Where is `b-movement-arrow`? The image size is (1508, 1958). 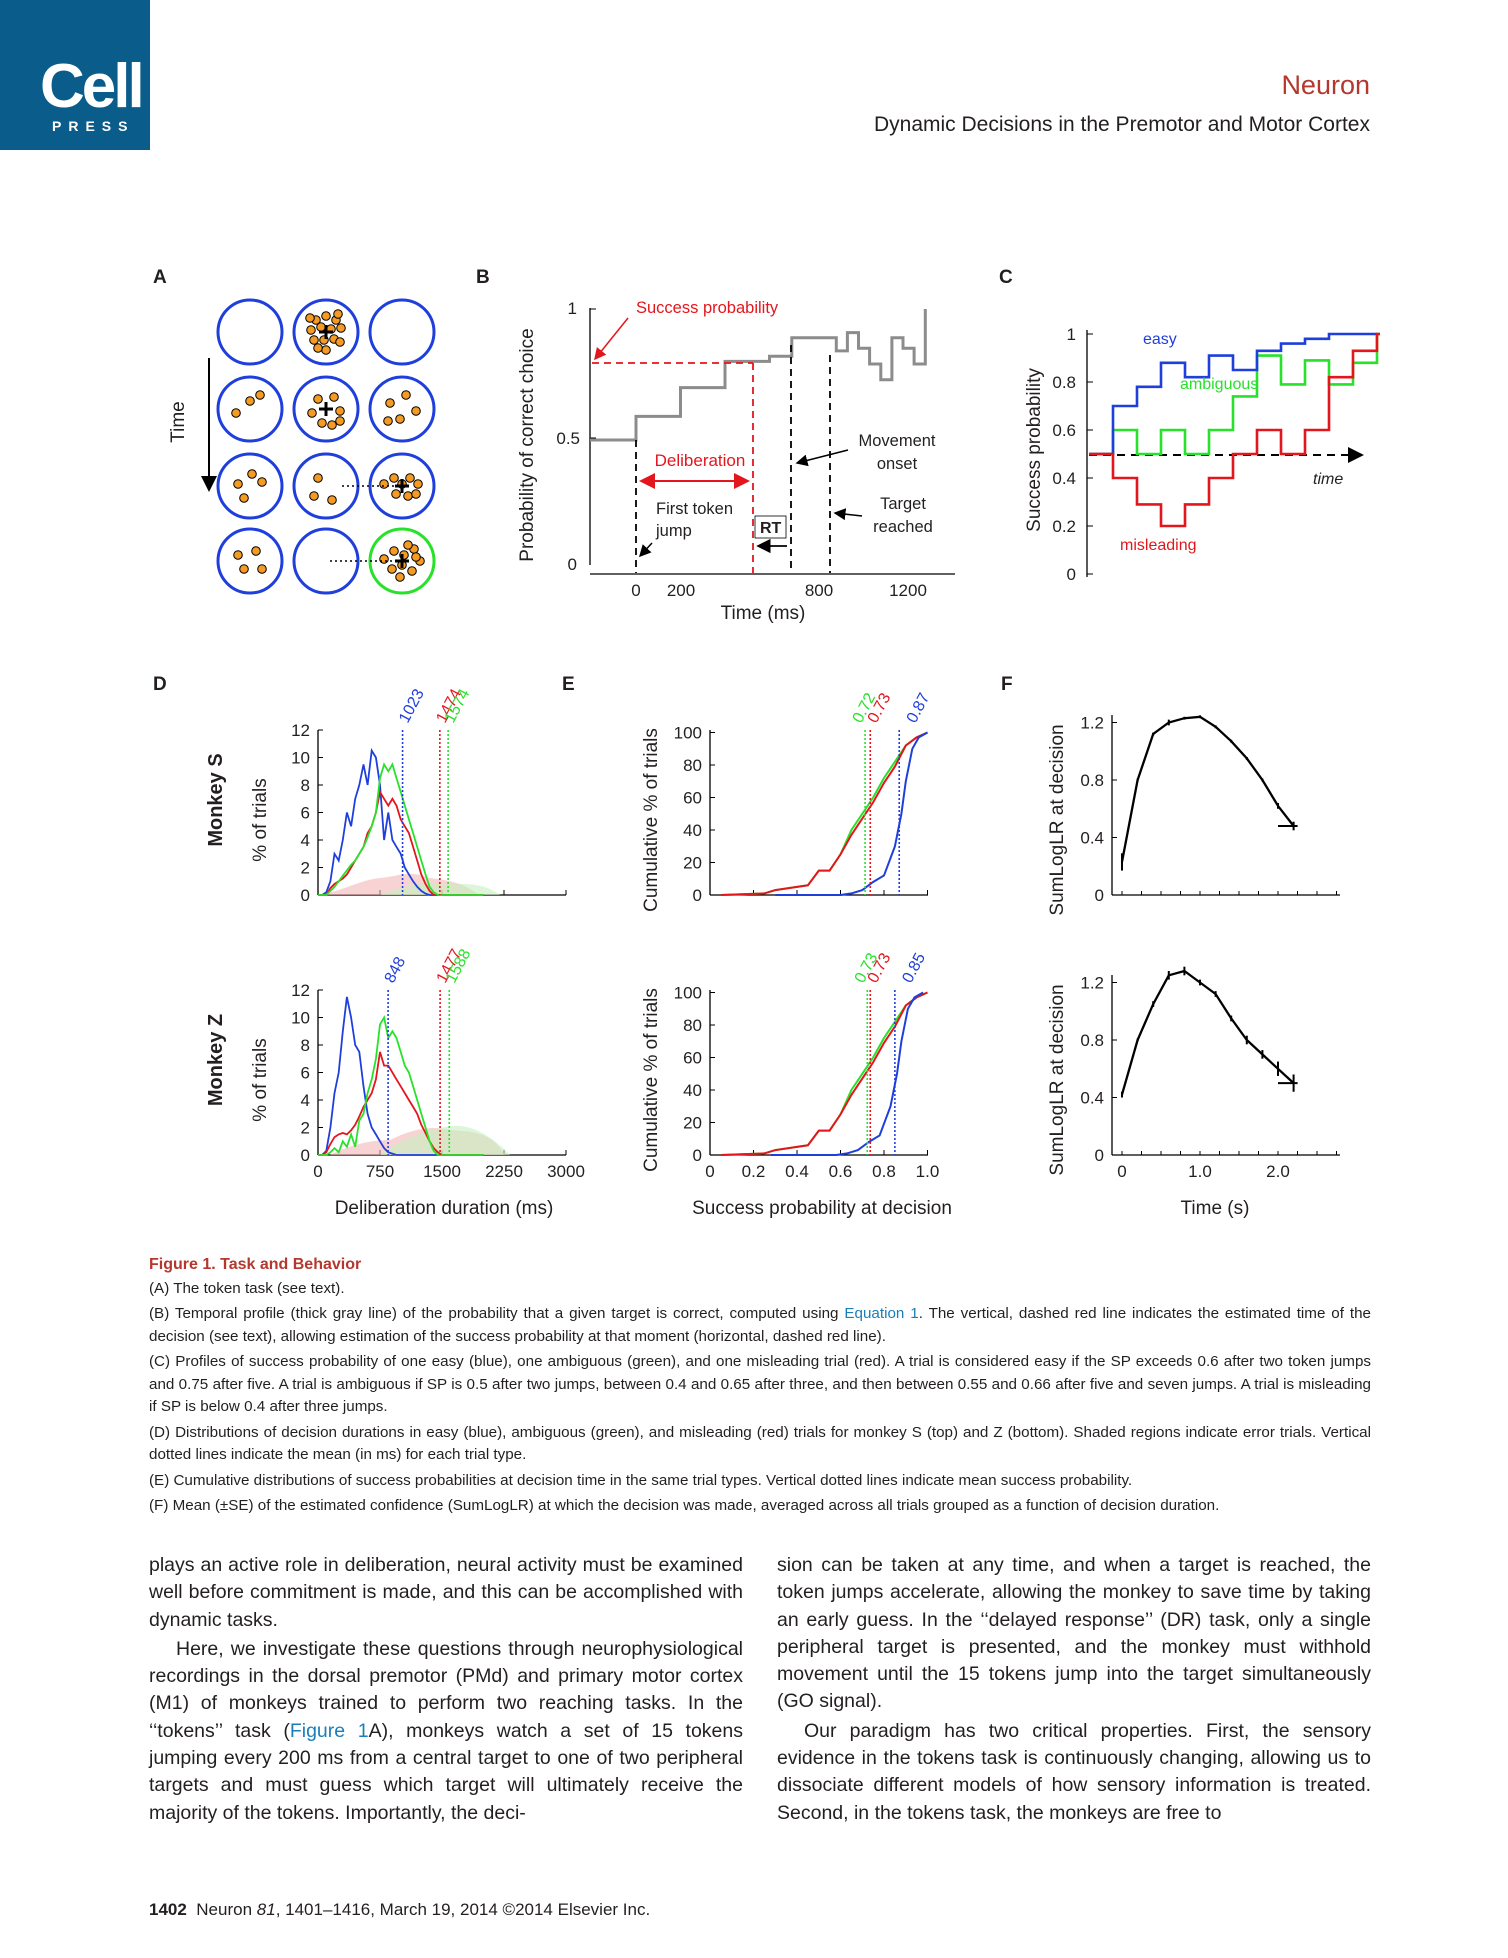
b-movement-arrow is located at coordinates (822, 458).